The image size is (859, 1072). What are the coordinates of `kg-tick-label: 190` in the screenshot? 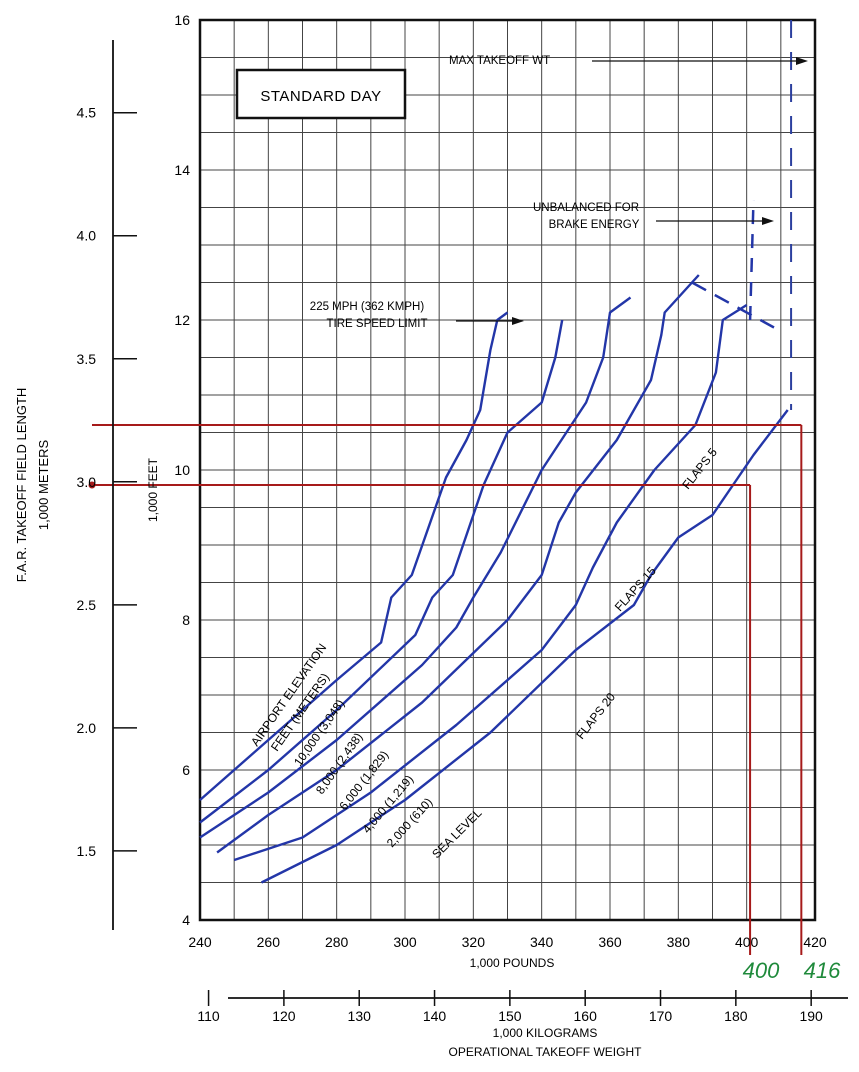 It's located at (811, 1016).